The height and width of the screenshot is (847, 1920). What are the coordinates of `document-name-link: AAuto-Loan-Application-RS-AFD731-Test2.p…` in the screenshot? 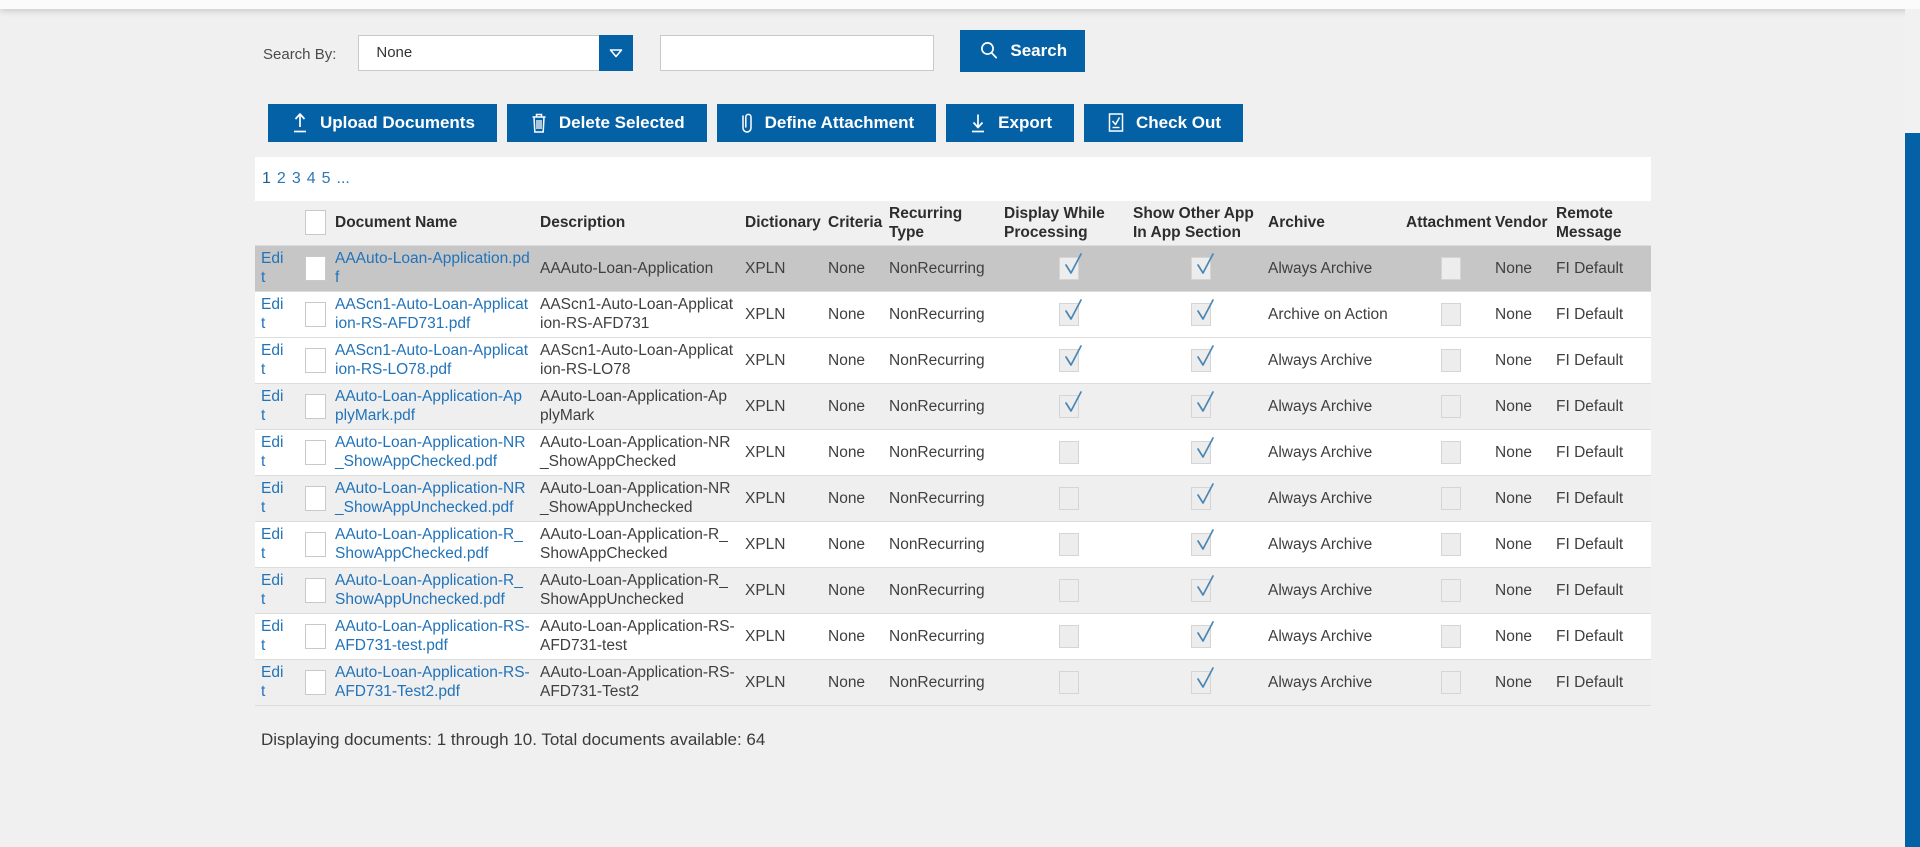 It's located at (432, 682).